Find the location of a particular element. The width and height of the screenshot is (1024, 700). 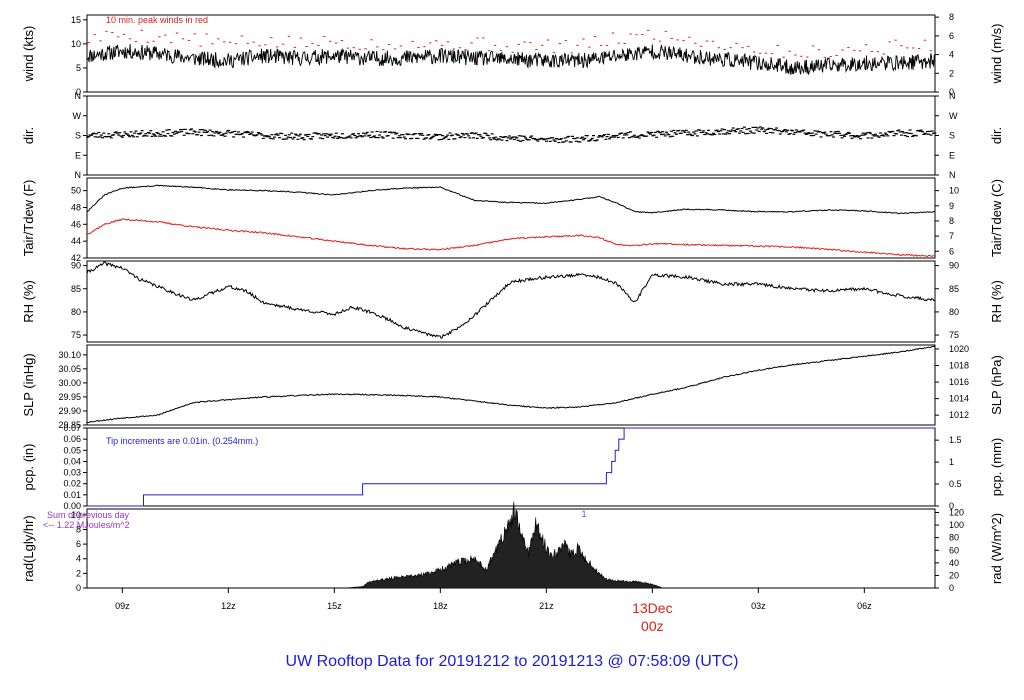

pcp-left-tick-label: 0.02 is located at coordinates (72, 484).